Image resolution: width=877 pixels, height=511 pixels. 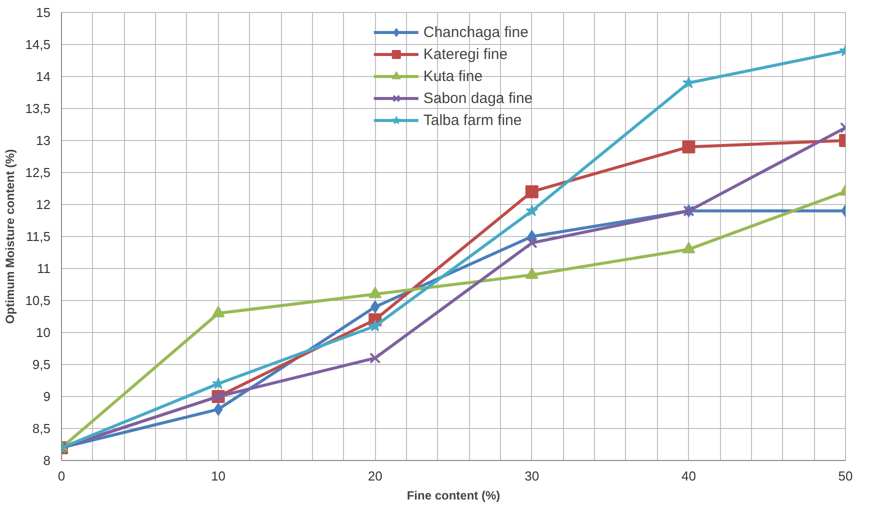 I want to click on y-tick-label: 9,5, so click(x=41, y=364).